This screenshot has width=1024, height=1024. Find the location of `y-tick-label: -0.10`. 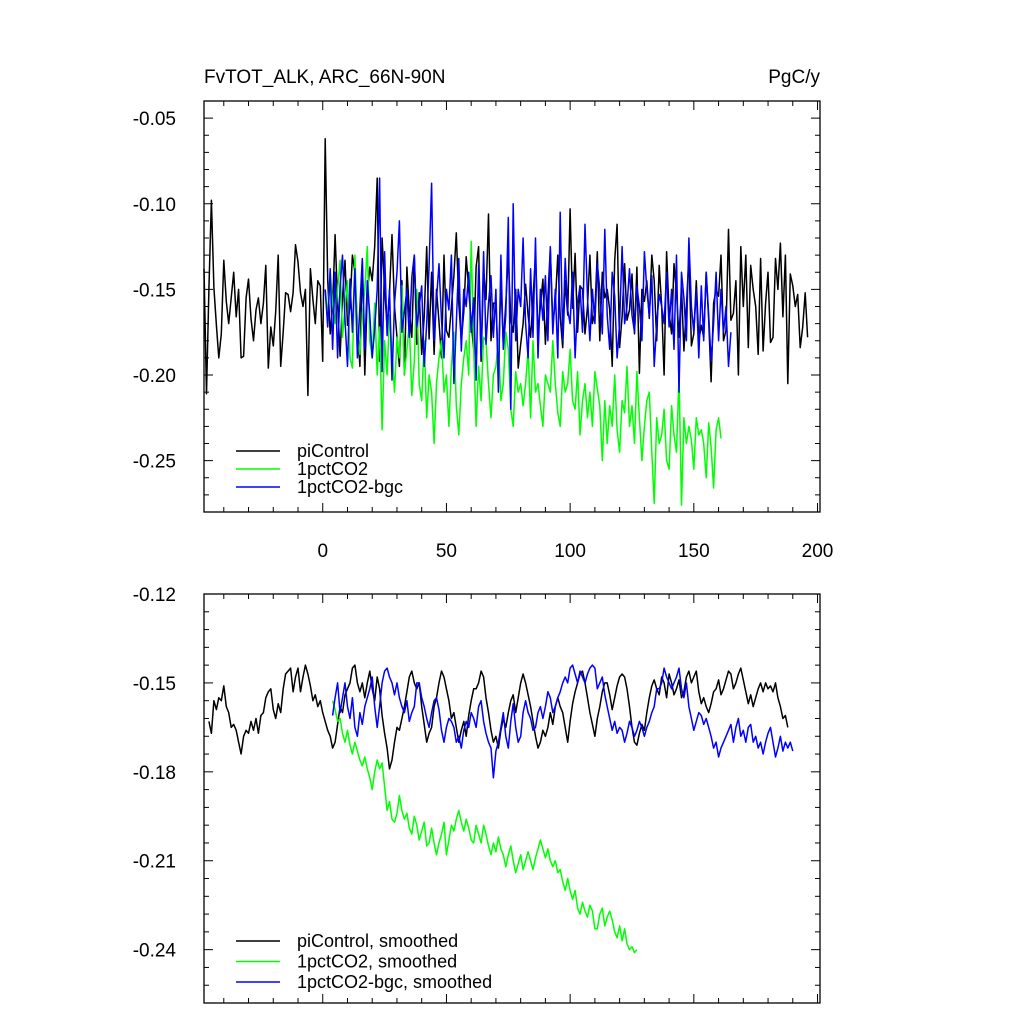

y-tick-label: -0.10 is located at coordinates (154, 205).